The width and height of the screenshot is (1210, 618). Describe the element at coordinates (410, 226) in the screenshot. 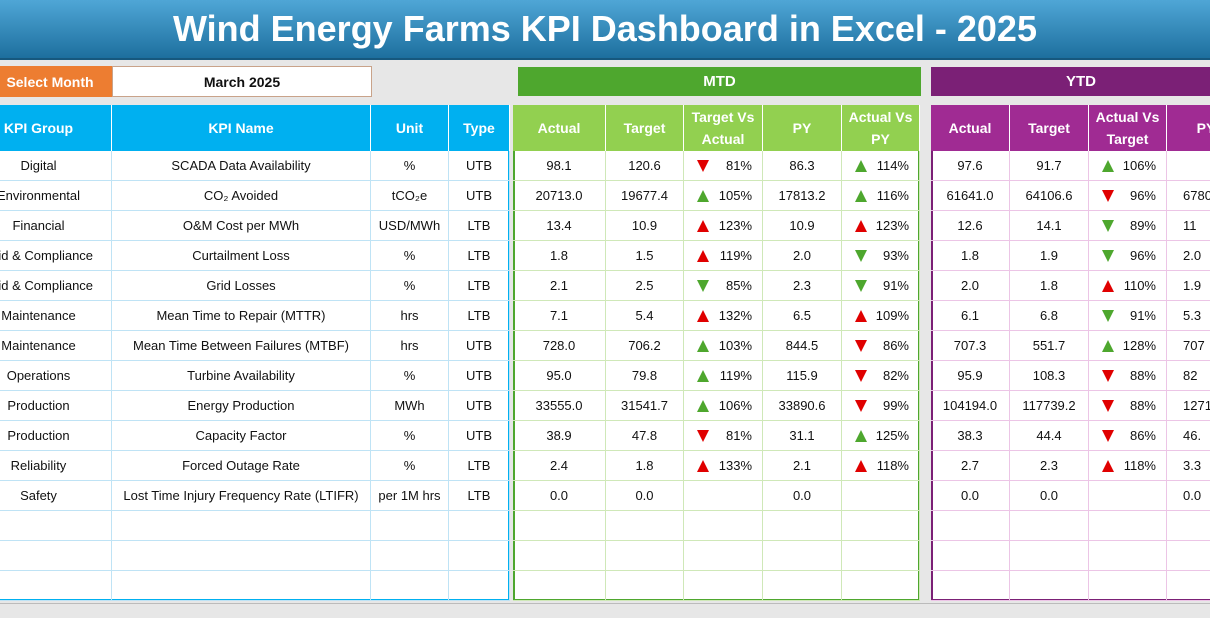

I see `table-cell: USD/MWh` at that location.